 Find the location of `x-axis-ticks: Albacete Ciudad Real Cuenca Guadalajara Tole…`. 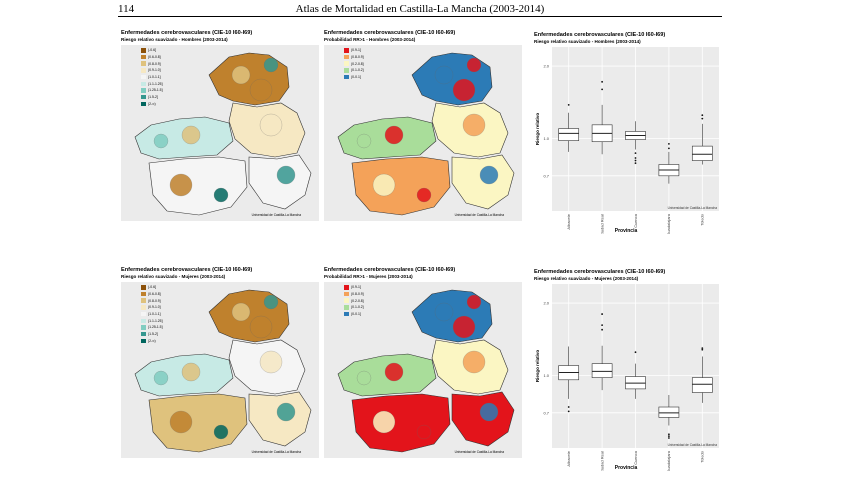

x-axis-ticks: Albacete Ciudad Real Cuenca Guadalajara Tole… is located at coordinates (635, 223).